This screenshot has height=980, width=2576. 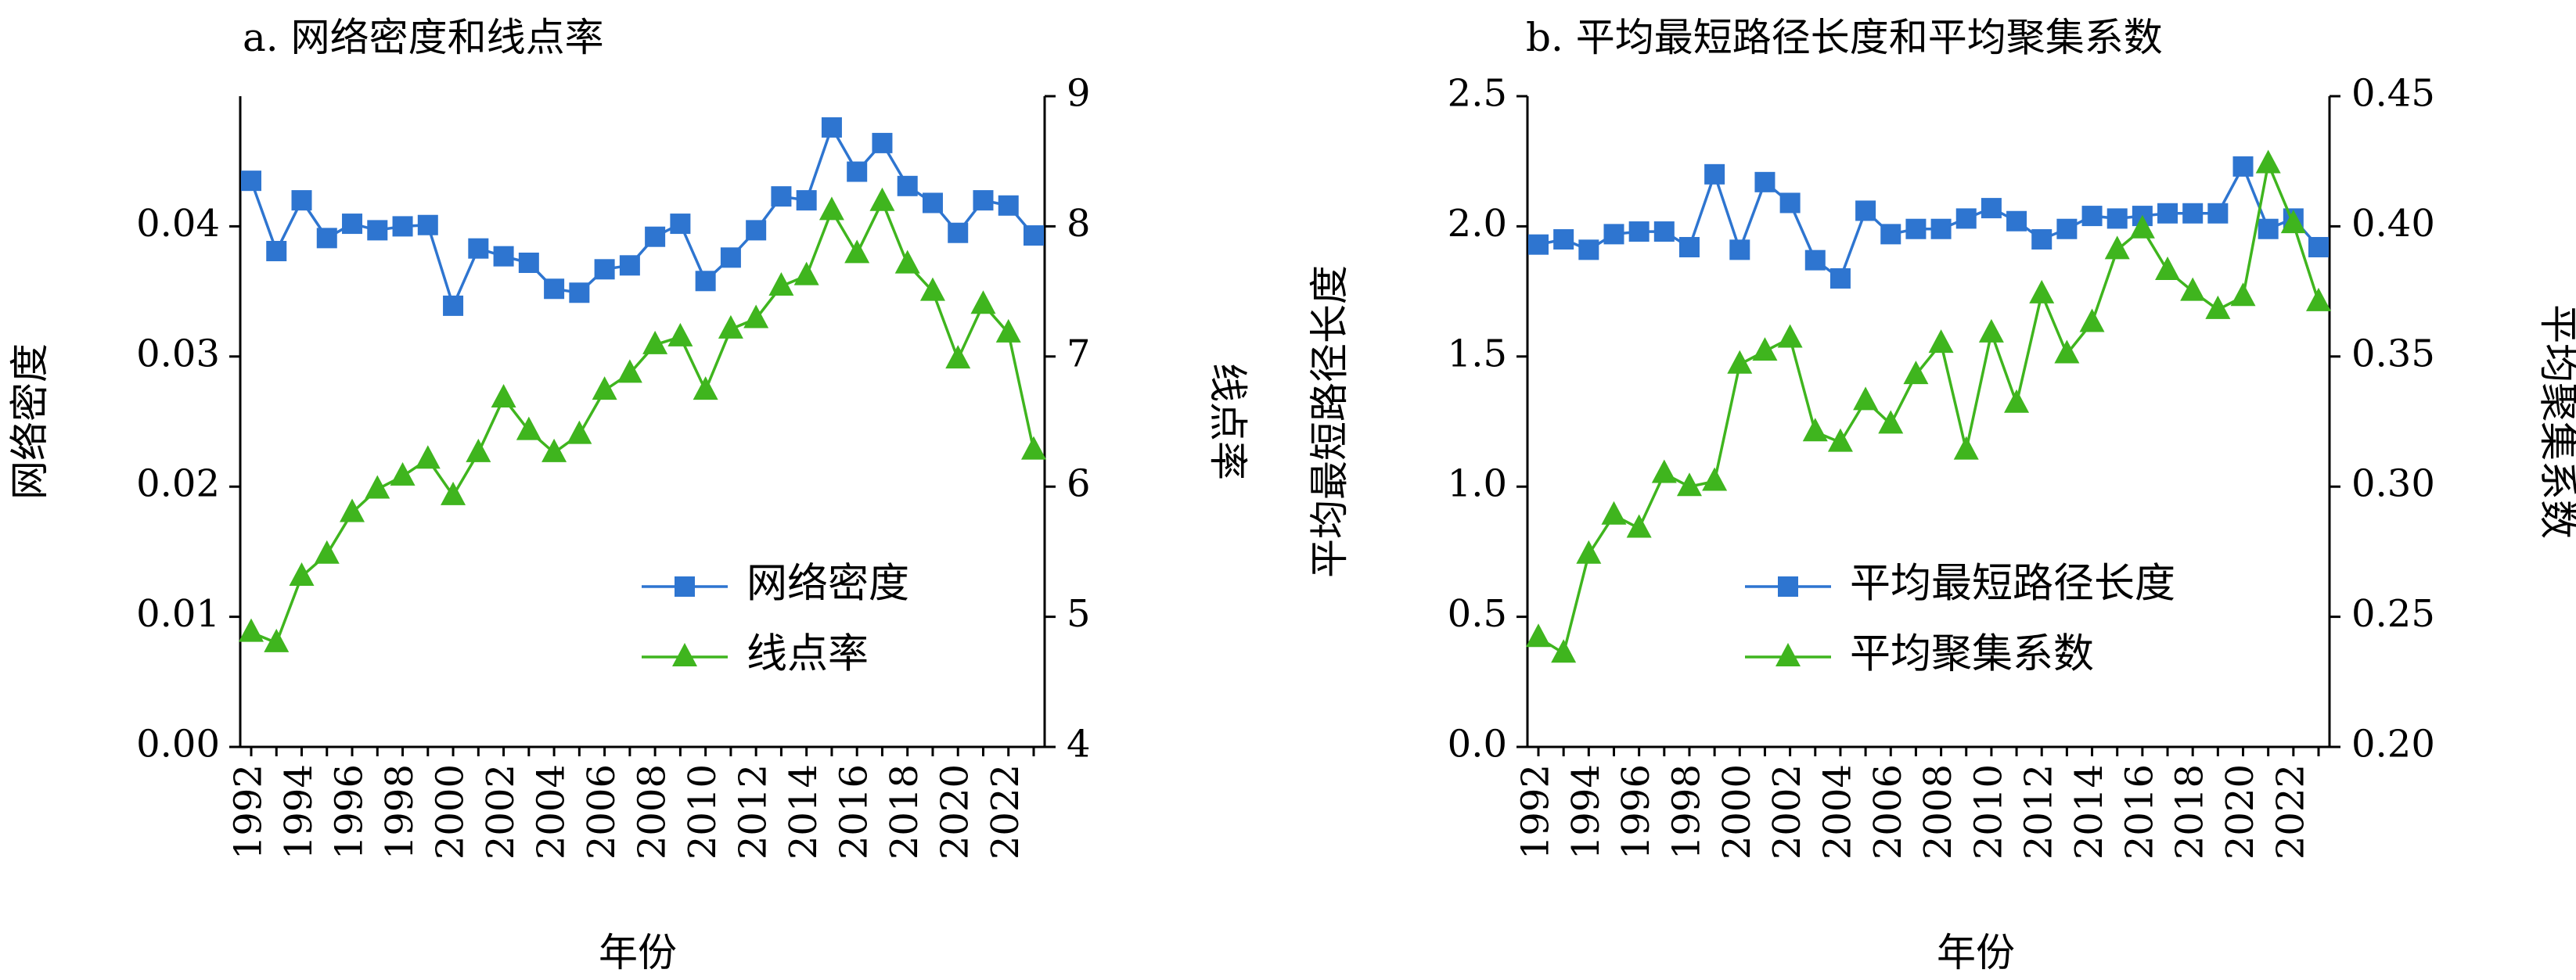 I want to click on x-tick-label: 2008, so click(x=1938, y=812).